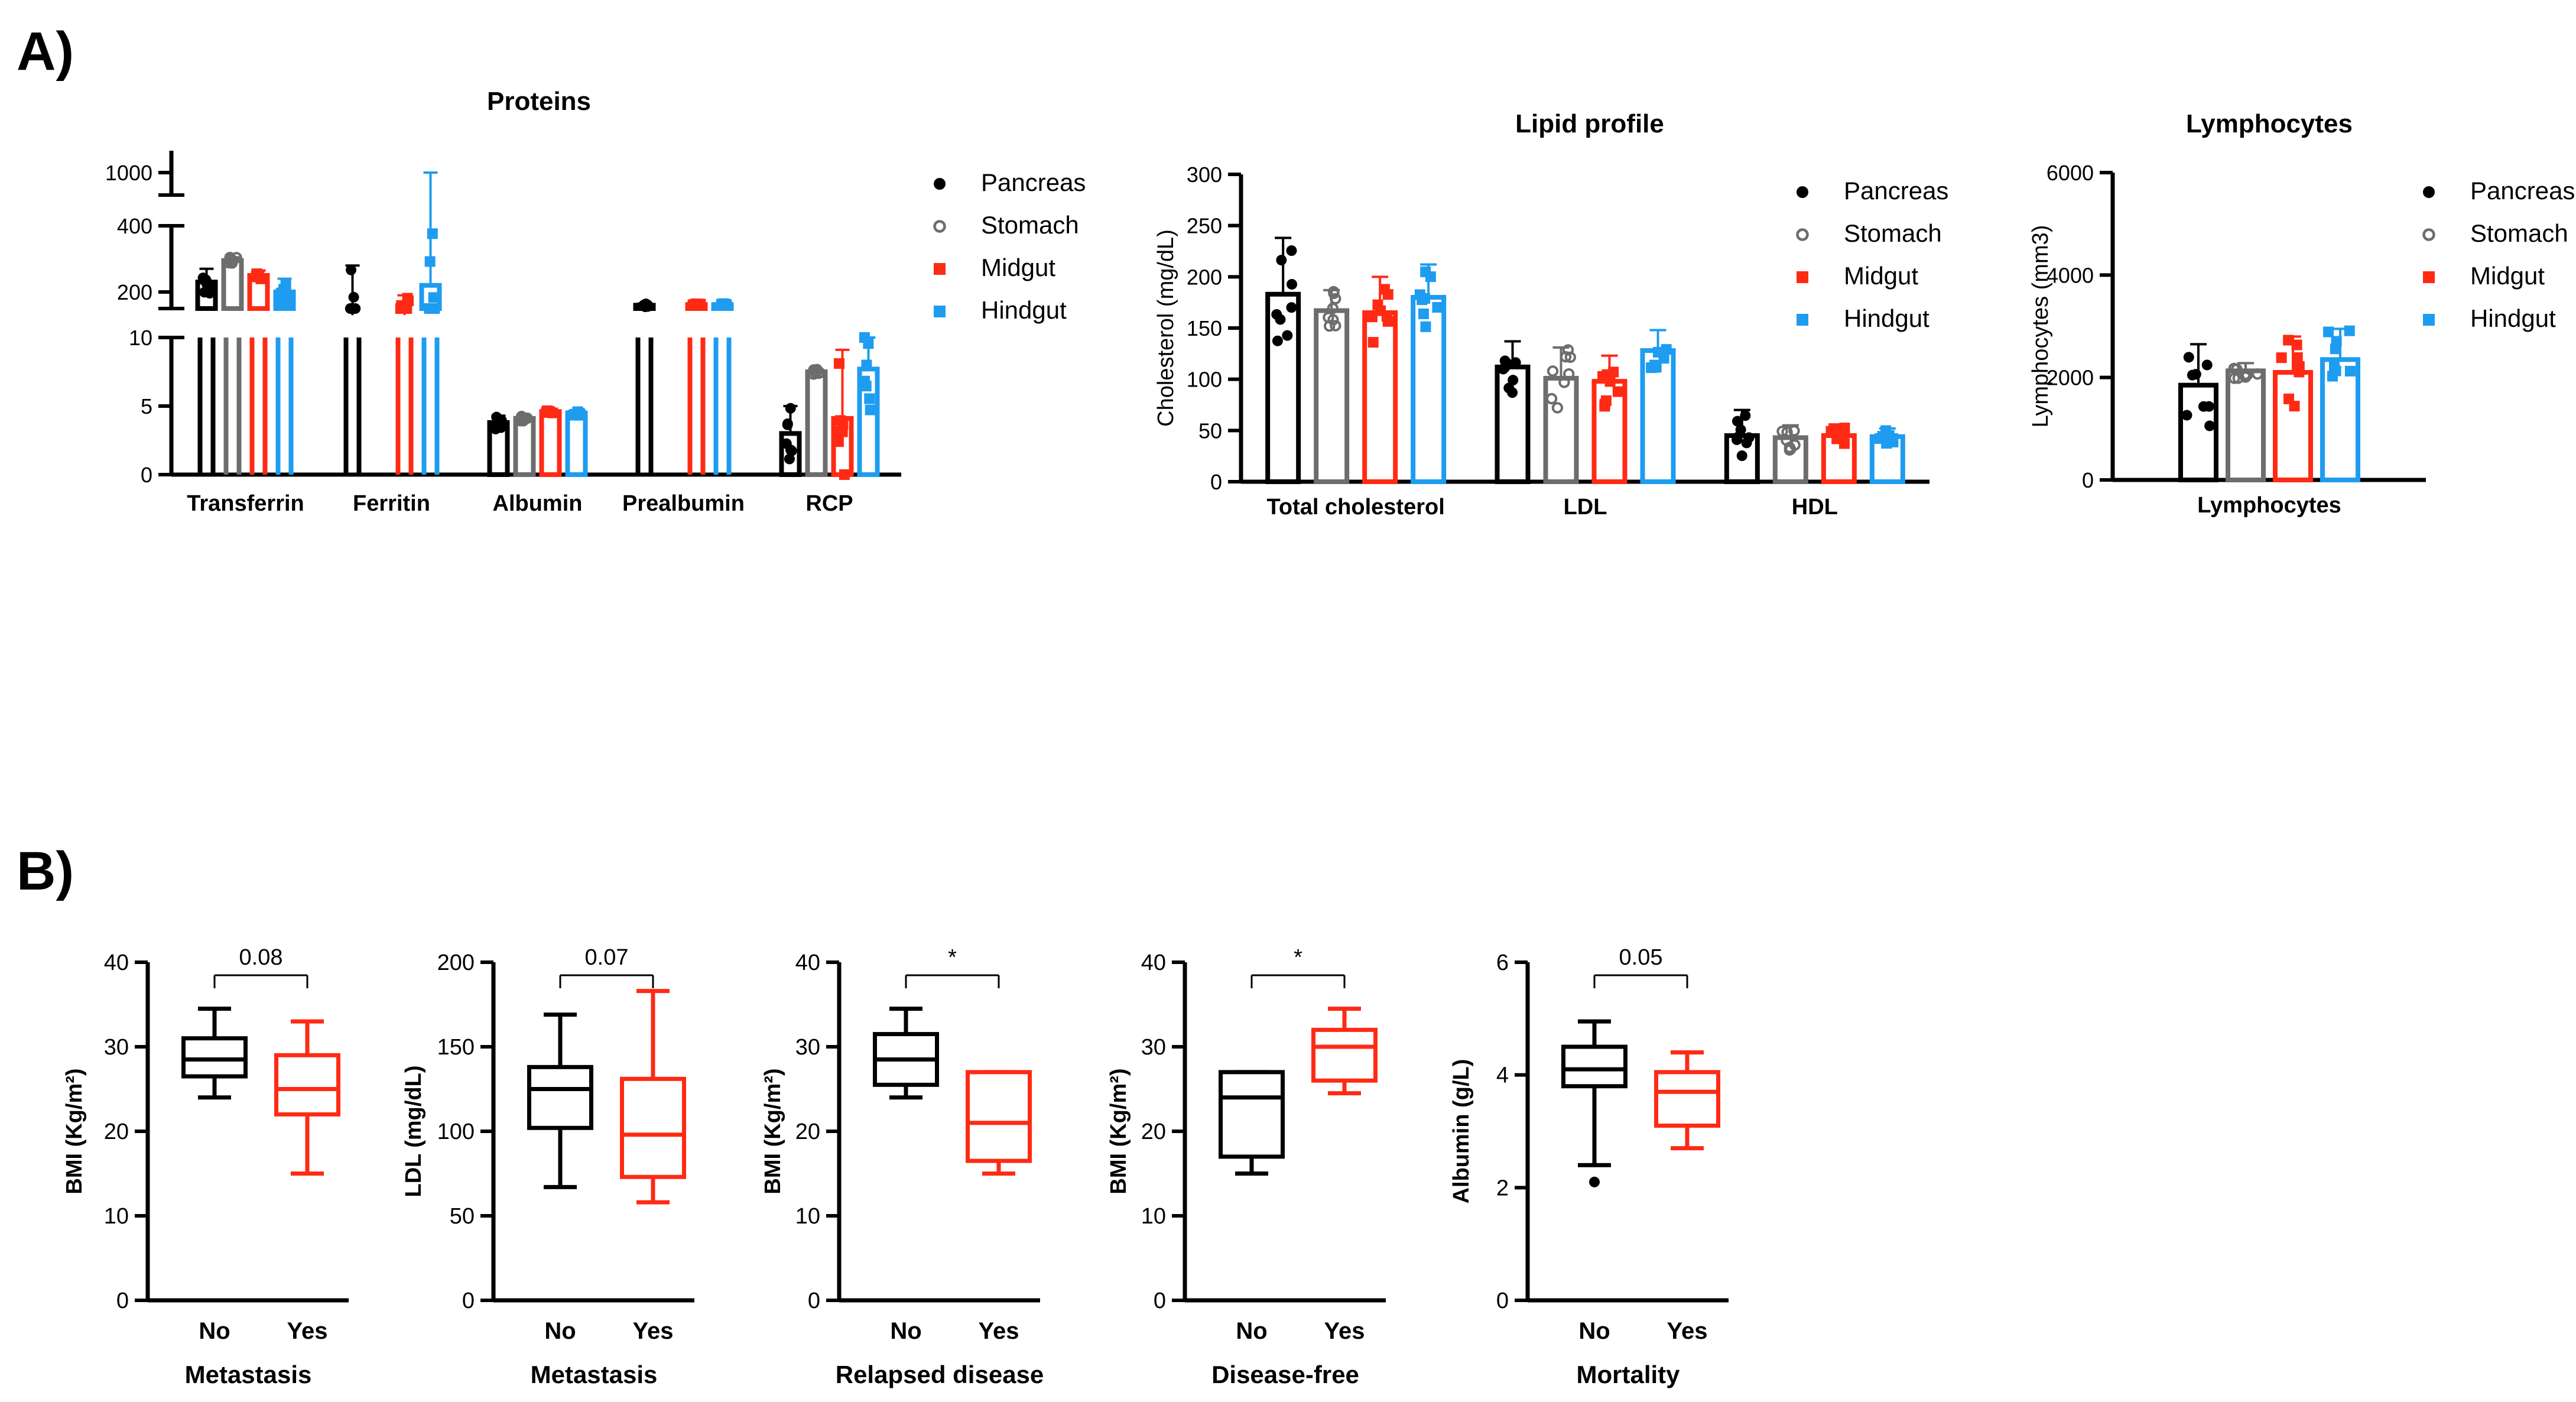  Describe the element at coordinates (940, 1374) in the screenshot. I see `x-axis-label-box3: Relapsed disease` at that location.